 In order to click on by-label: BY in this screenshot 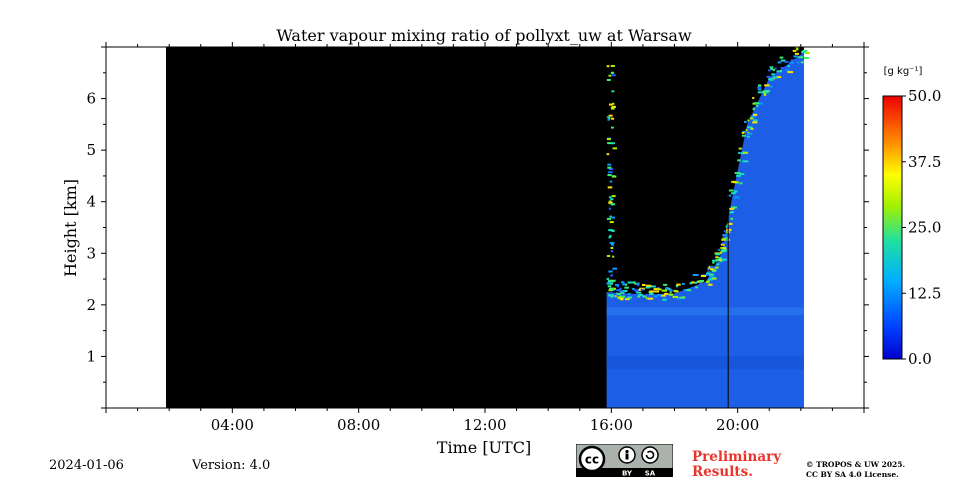, I will do `click(627, 474)`.